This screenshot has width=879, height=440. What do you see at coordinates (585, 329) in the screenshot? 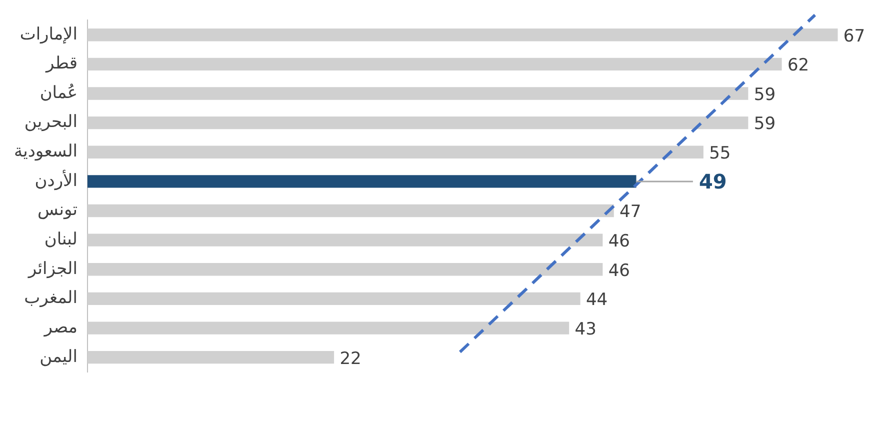
I see `data-label: 43` at bounding box center [585, 329].